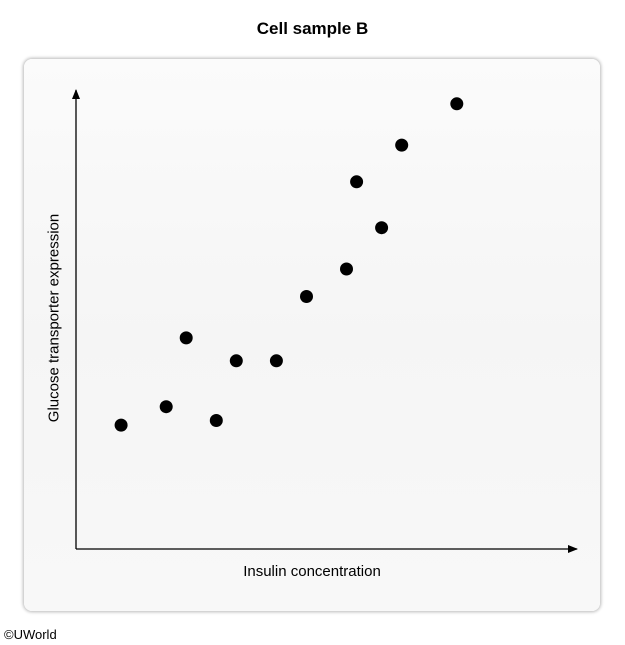  Describe the element at coordinates (312, 571) in the screenshot. I see `x-axis-label: Insulin concentration` at that location.